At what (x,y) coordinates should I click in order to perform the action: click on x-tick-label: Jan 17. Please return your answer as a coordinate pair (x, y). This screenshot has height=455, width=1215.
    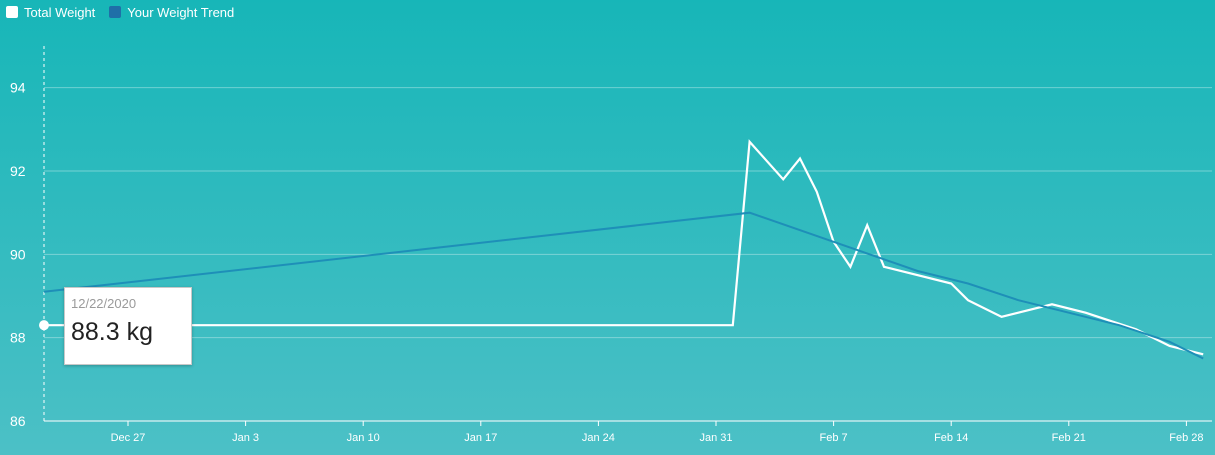
    Looking at the image, I should click on (480, 438).